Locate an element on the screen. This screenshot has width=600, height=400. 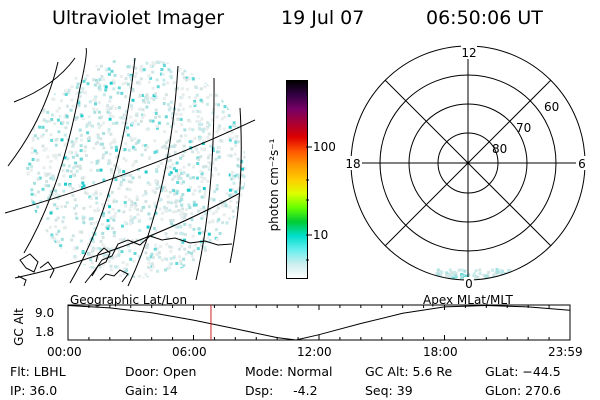
mlt-label-18: 18 is located at coordinates (352, 164).